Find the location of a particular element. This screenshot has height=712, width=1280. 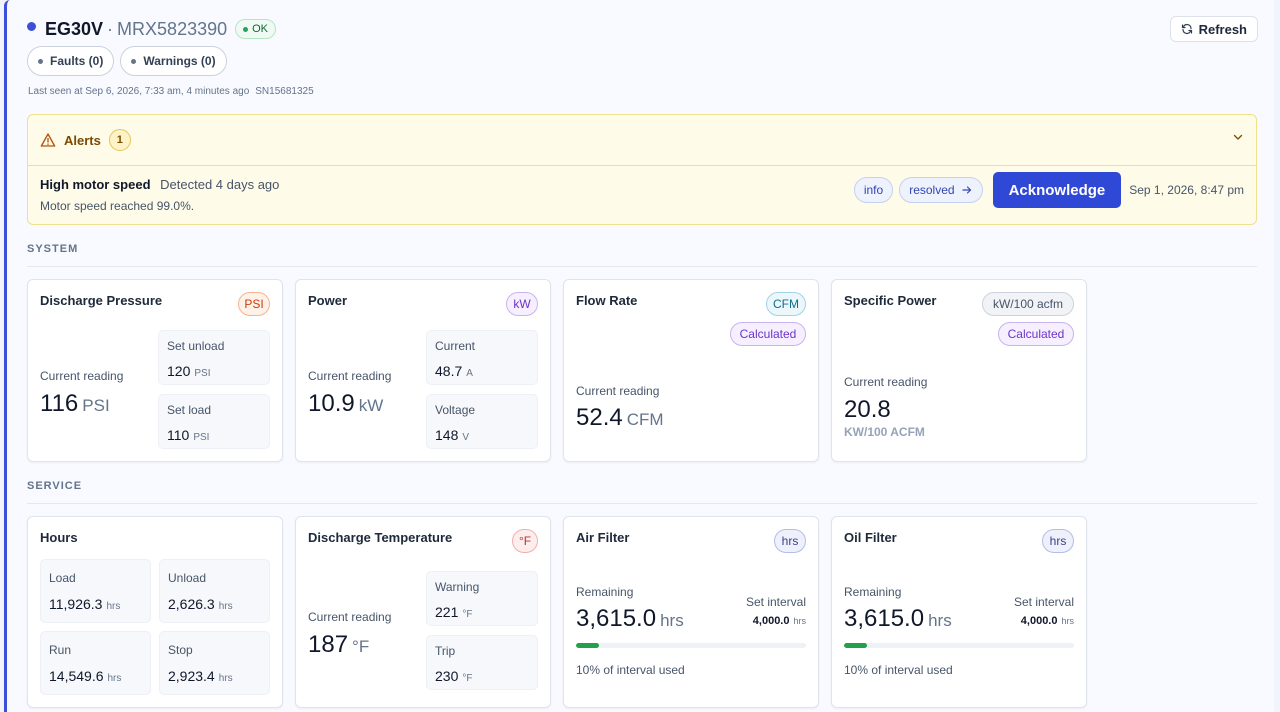

remaining-label: Remaining is located at coordinates (873, 592).